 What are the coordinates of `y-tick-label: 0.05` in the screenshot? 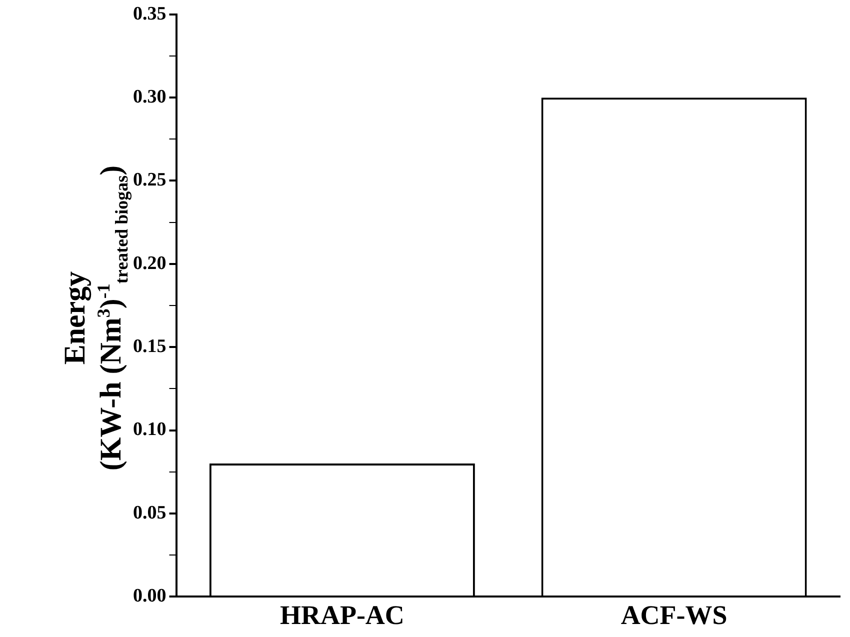 It's located at (149, 513).